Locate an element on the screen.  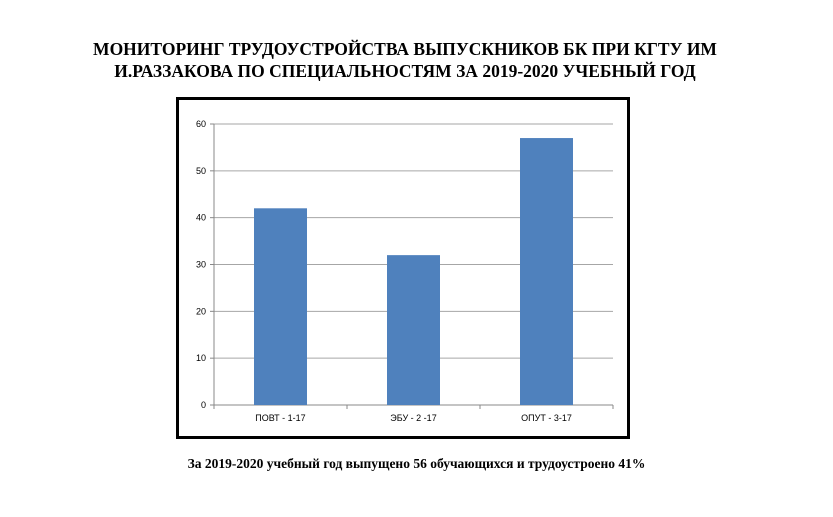
y-tick-label: 20 is located at coordinates (201, 311).